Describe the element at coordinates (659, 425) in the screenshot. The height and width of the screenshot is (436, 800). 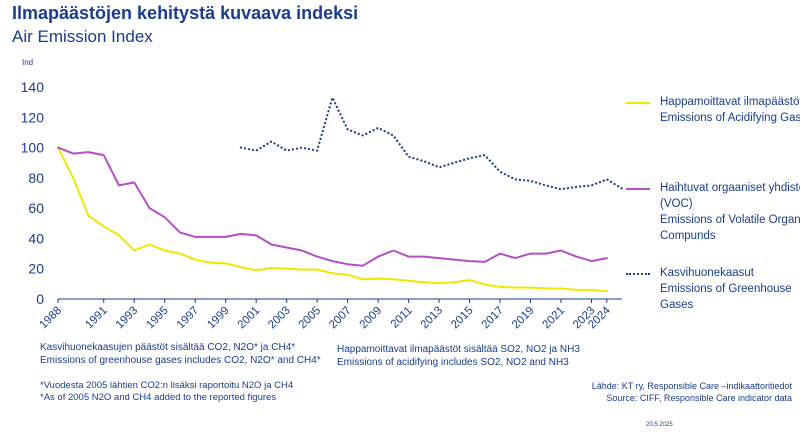
I see `publication-date: 20.5.2025` at that location.